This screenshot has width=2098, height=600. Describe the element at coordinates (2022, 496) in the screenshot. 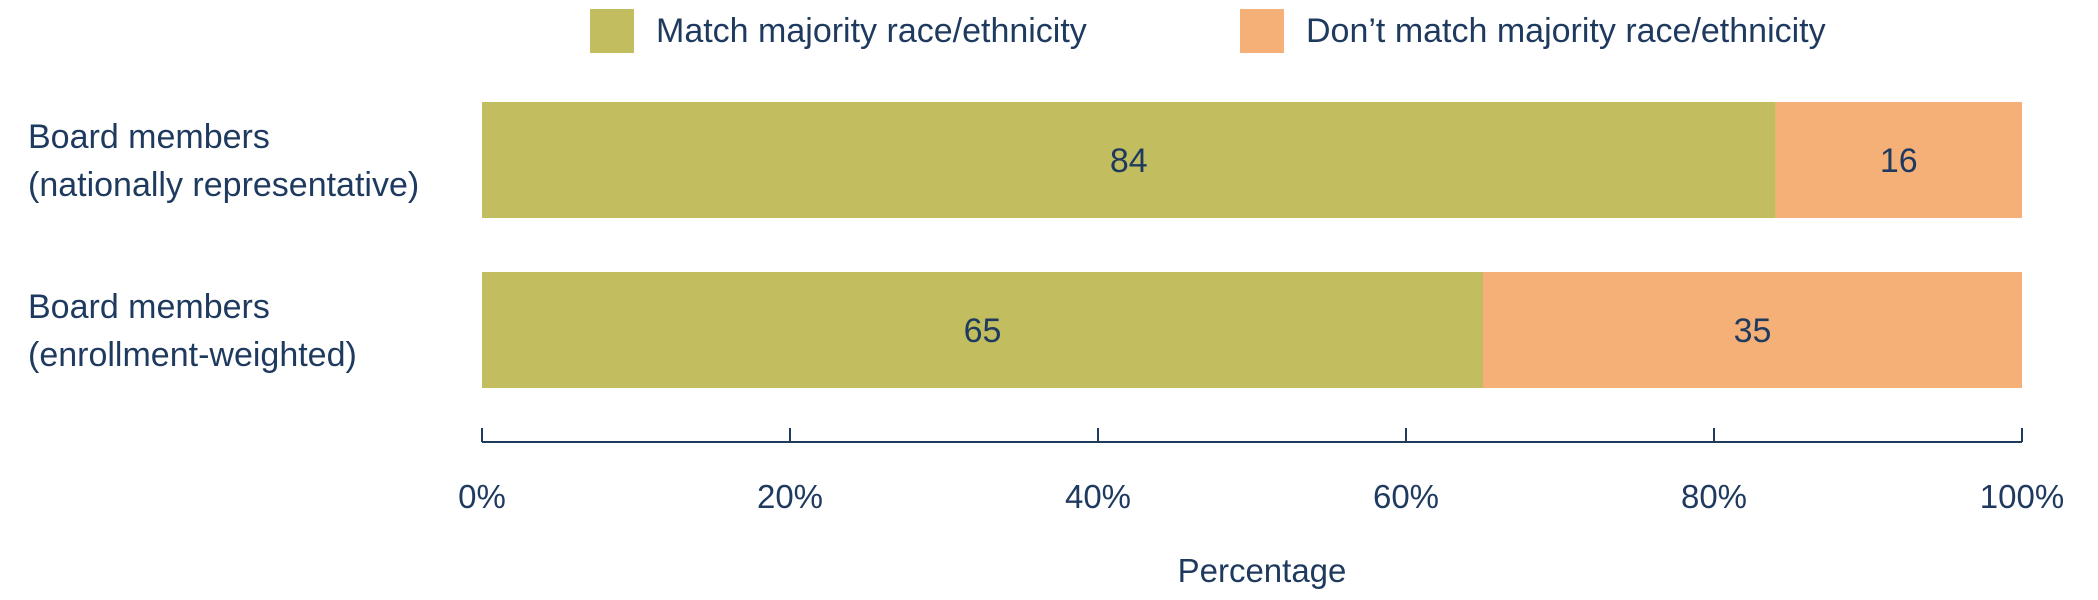

I see `x-tick-label-6: 100%` at that location.